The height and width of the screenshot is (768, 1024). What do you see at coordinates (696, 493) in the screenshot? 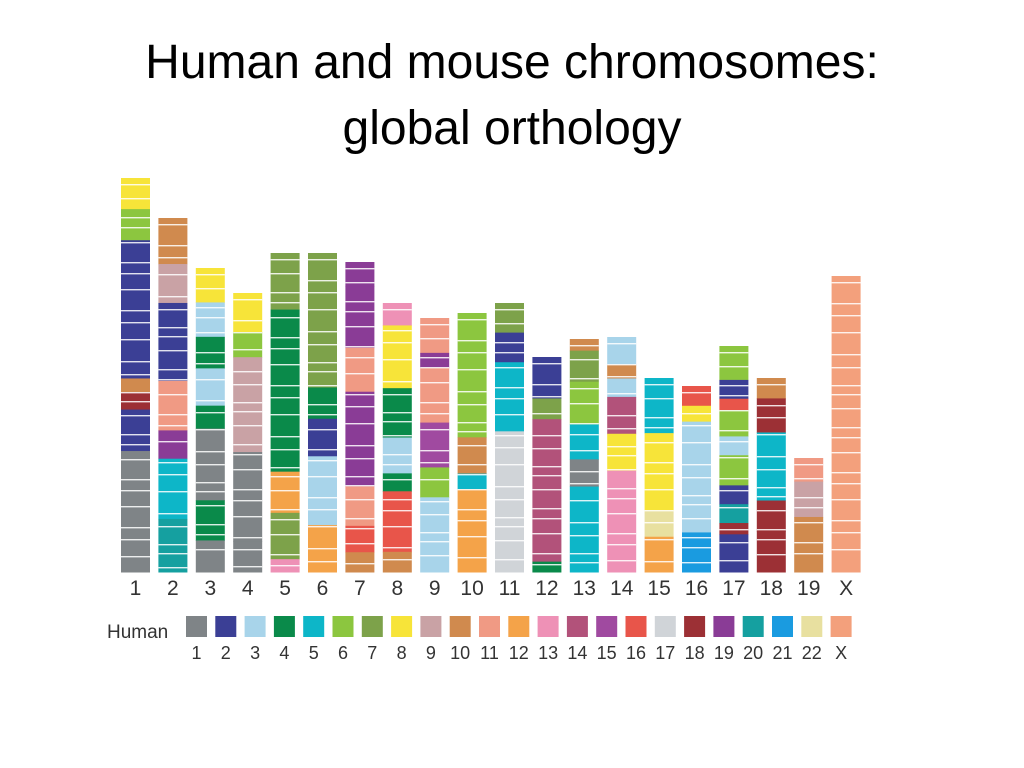
I see `chromosome-16: 16` at bounding box center [696, 493].